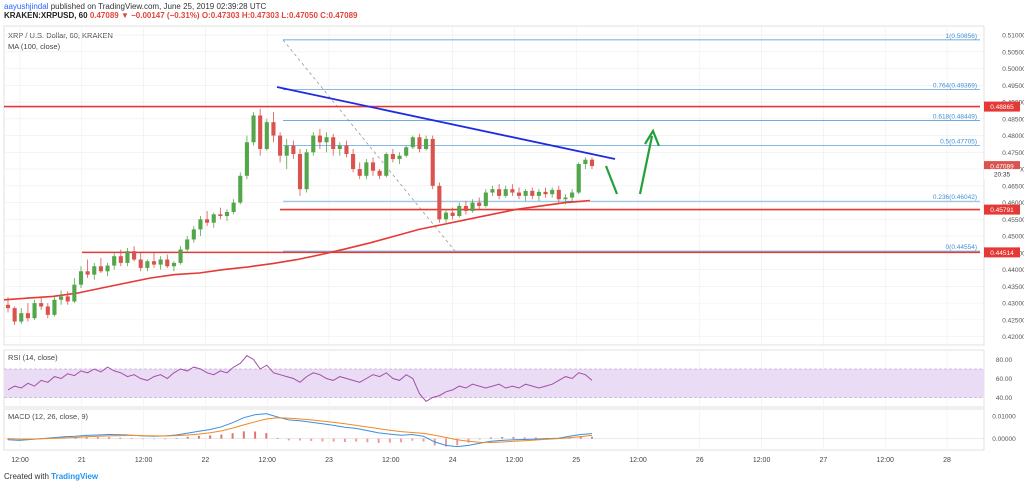  What do you see at coordinates (576, 460) in the screenshot?
I see `x-tick-label: 25` at bounding box center [576, 460].